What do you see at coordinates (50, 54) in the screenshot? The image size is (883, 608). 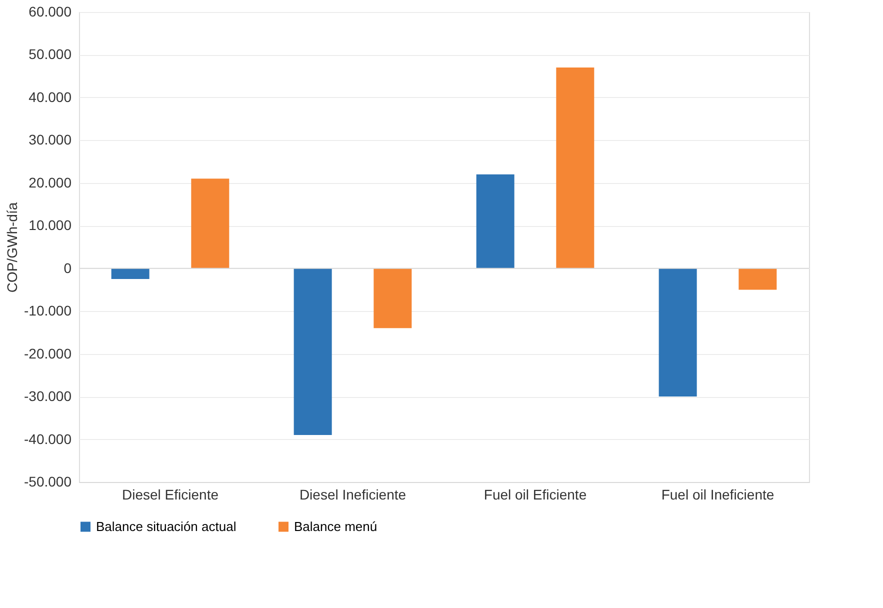 I see `y-tick-label: 50.000` at bounding box center [50, 54].